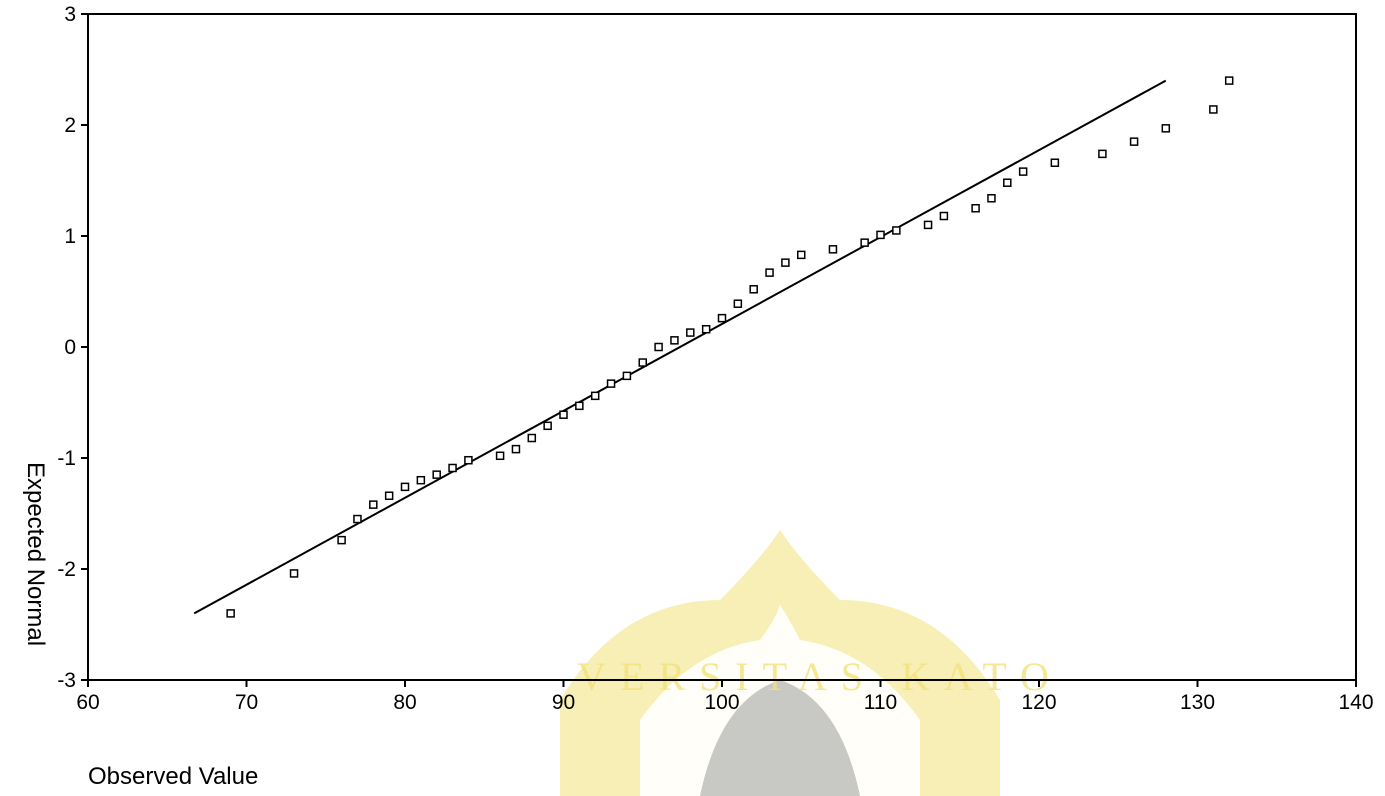 The width and height of the screenshot is (1385, 796). I want to click on y-tick-label: 3, so click(70, 14).